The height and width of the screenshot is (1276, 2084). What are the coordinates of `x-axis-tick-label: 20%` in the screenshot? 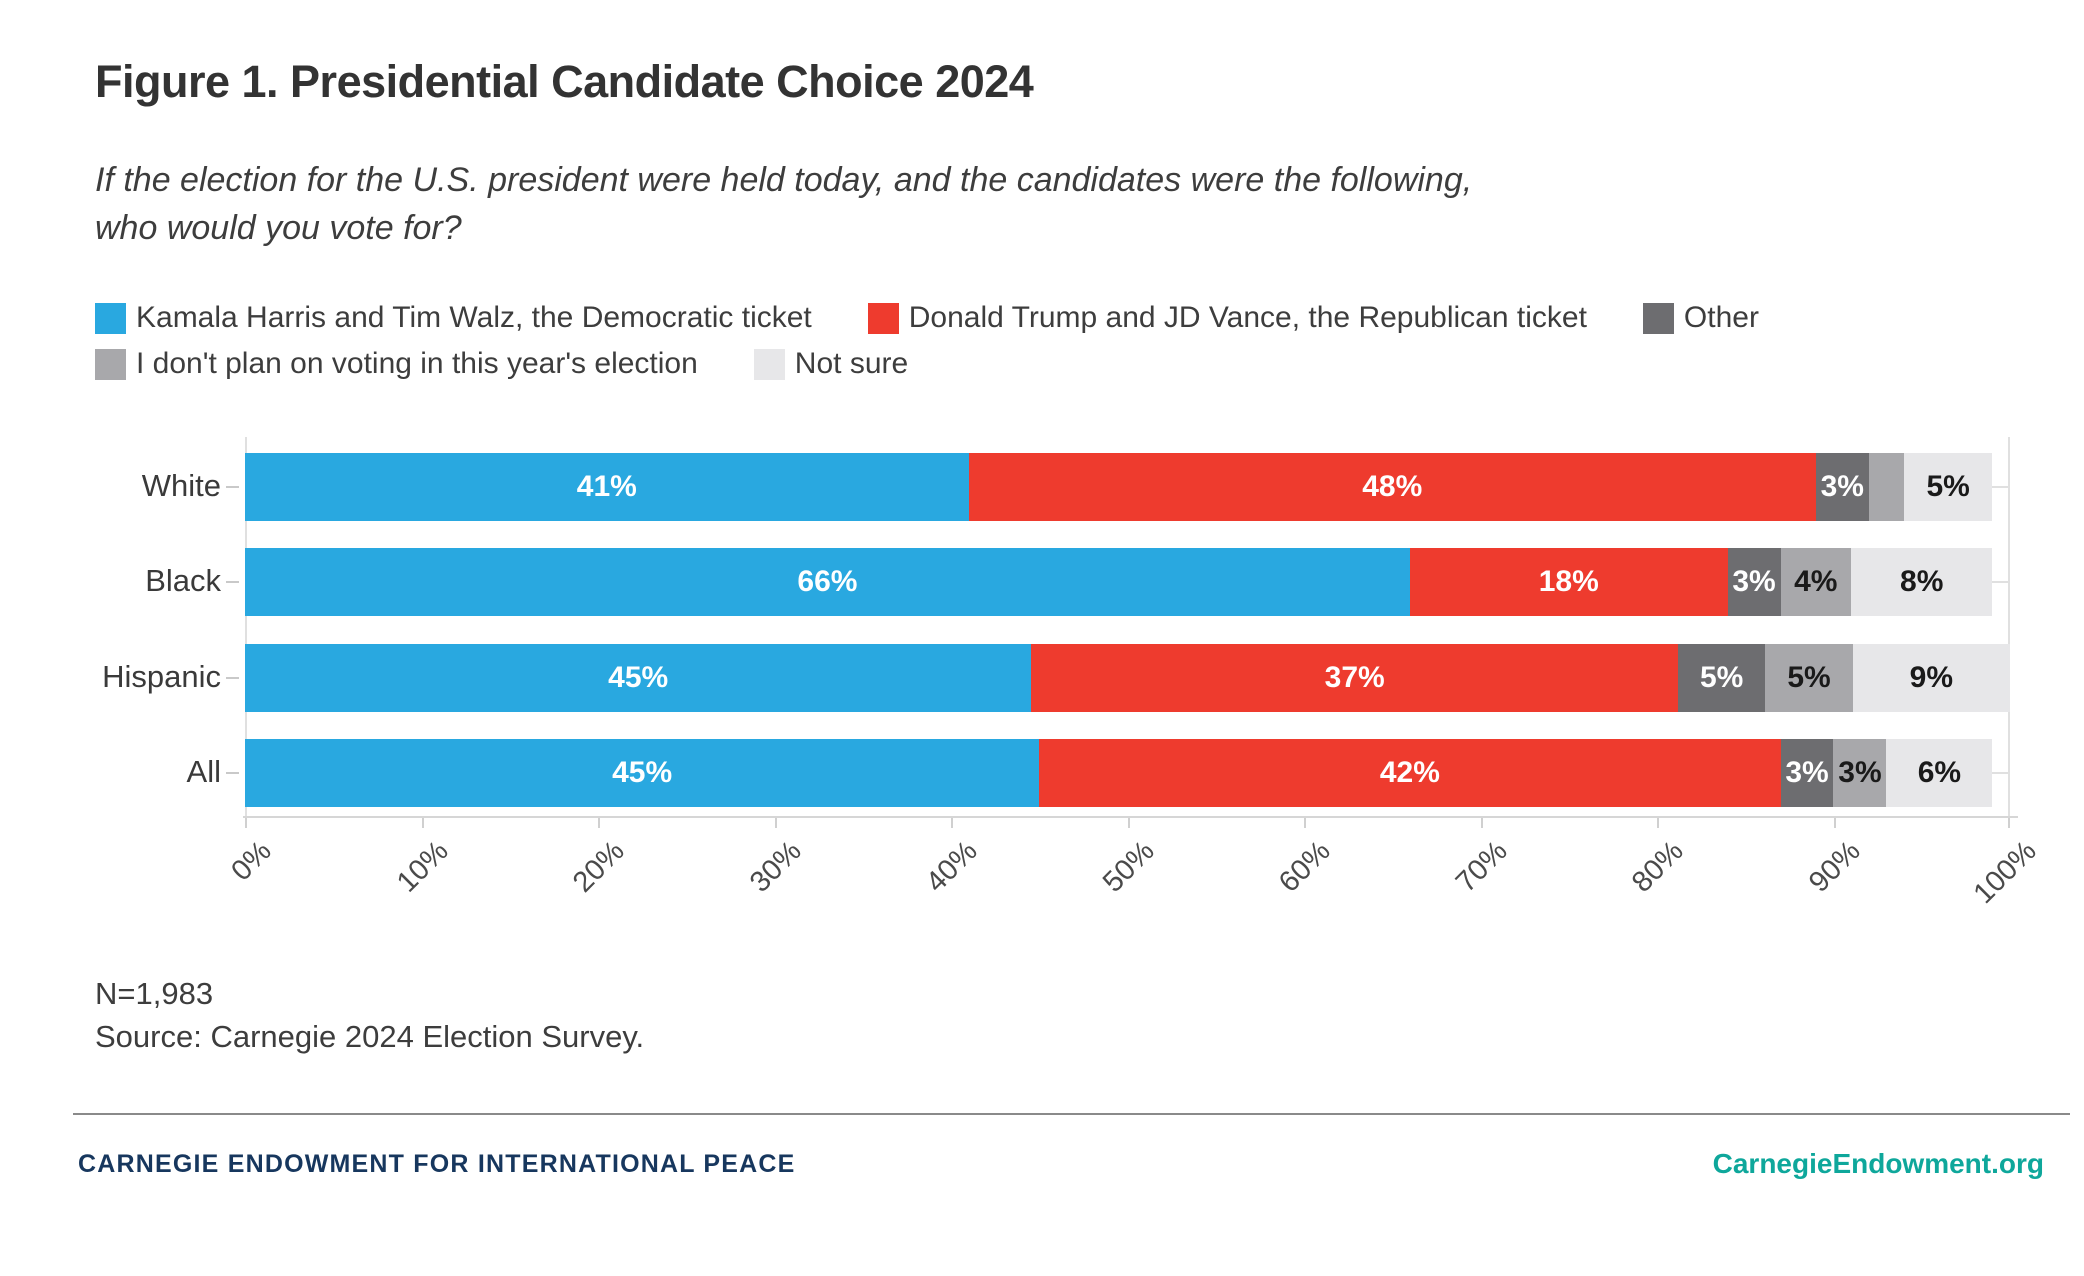 It's located at (598, 867).